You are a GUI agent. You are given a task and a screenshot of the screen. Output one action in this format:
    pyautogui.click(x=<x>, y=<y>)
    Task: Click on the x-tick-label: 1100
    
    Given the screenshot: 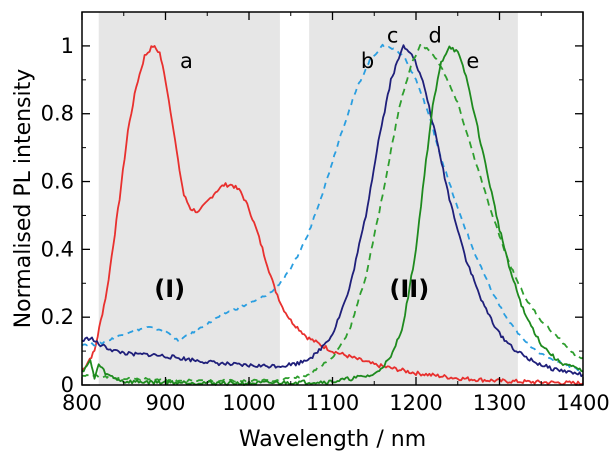 What is the action you would take?
    pyautogui.click(x=332, y=403)
    